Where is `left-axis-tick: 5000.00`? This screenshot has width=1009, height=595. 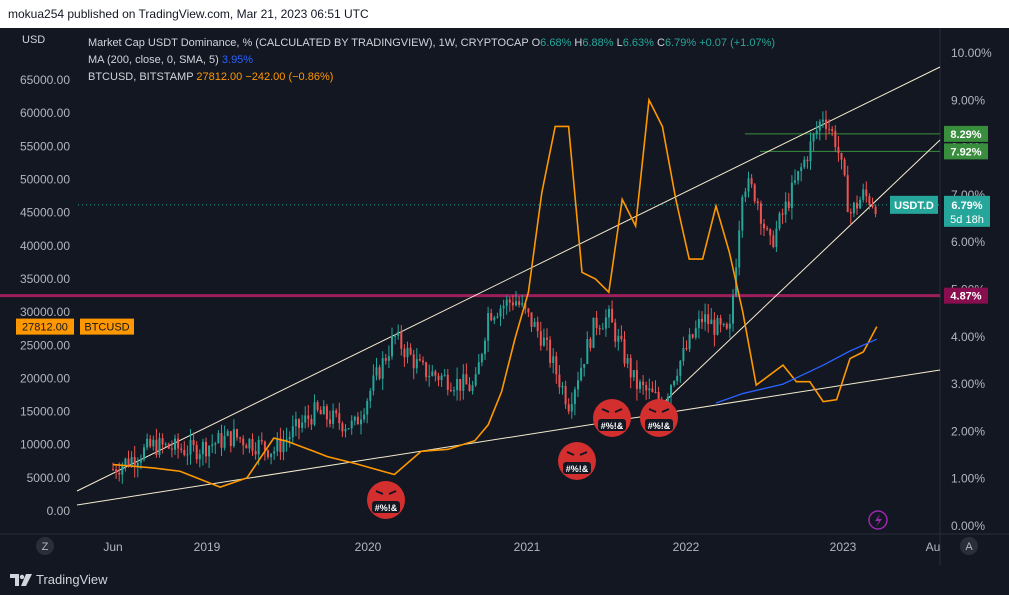
left-axis-tick: 5000.00 is located at coordinates (49, 478).